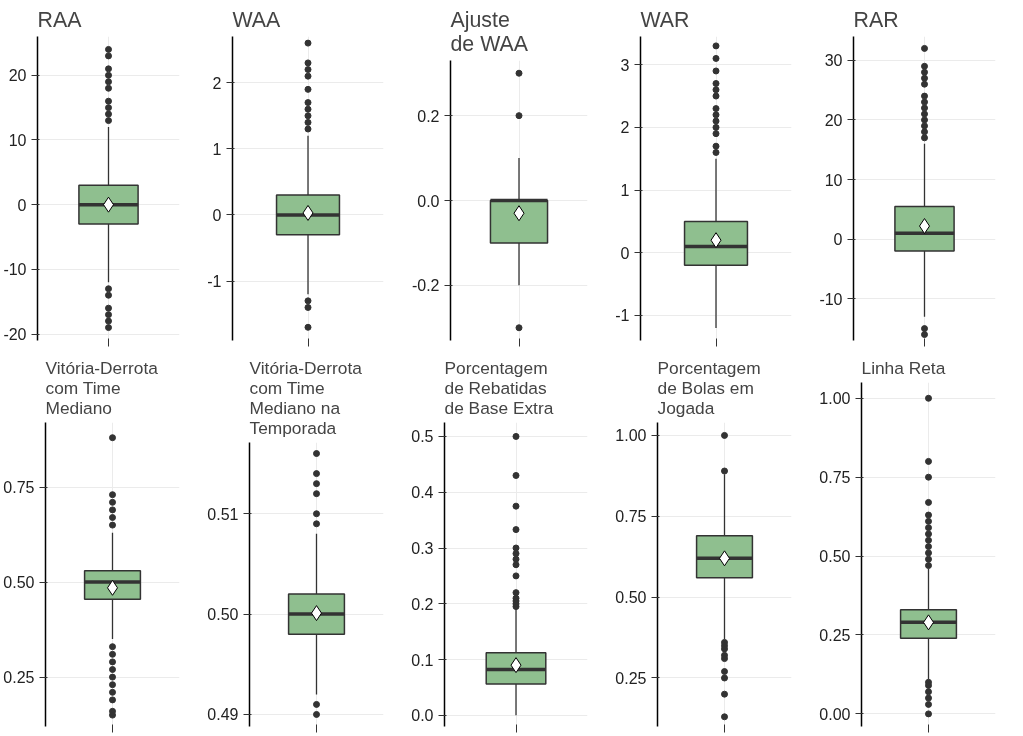  I want to click on chart-title: WAR, so click(665, 19).